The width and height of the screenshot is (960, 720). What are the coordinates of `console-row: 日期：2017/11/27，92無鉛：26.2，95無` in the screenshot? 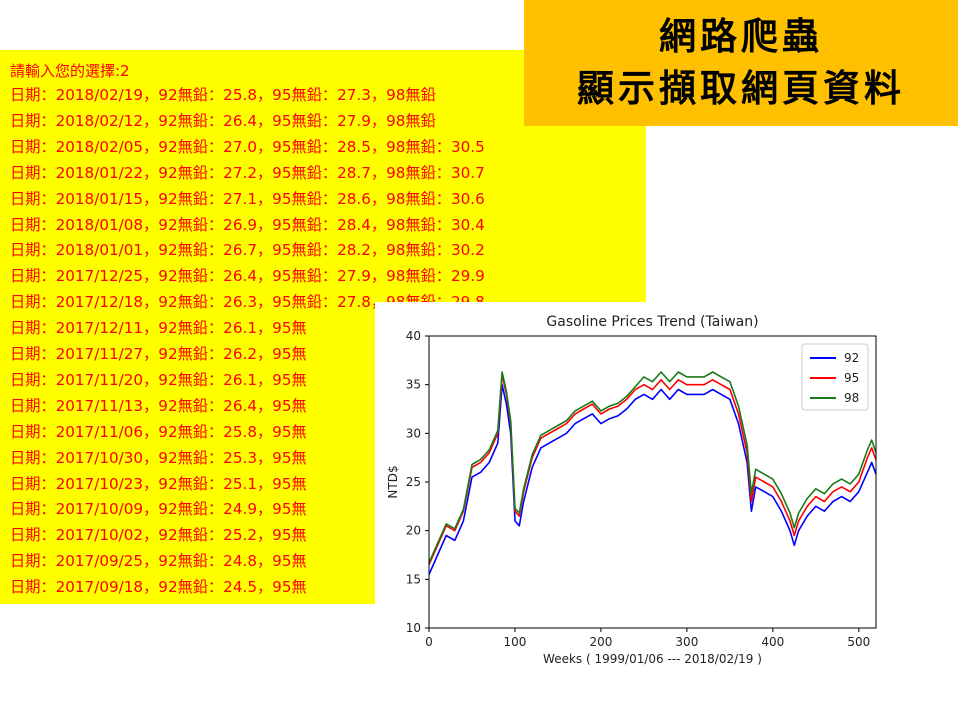 It's located at (158, 354).